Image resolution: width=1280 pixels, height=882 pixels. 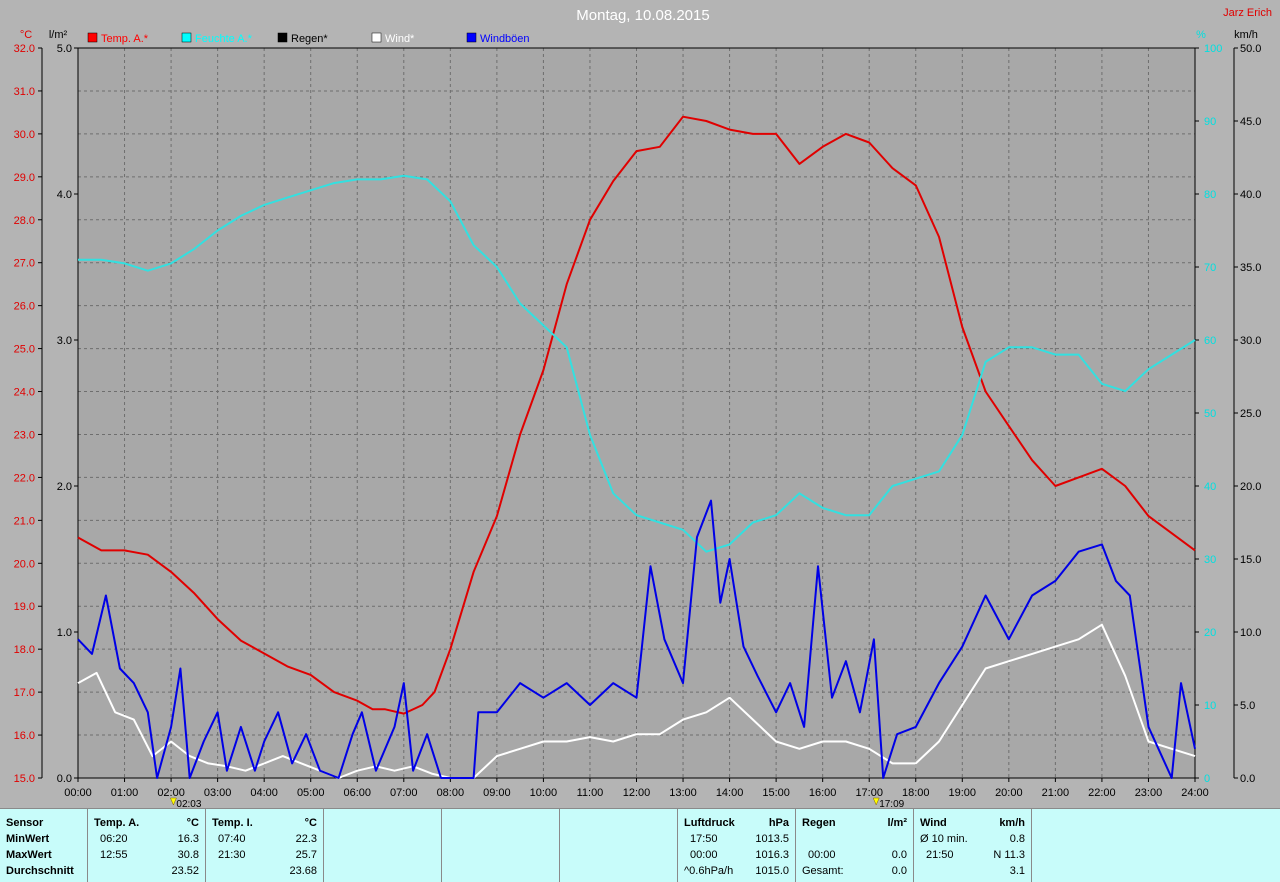 I want to click on x-tick-label: 04:00, so click(x=264, y=793).